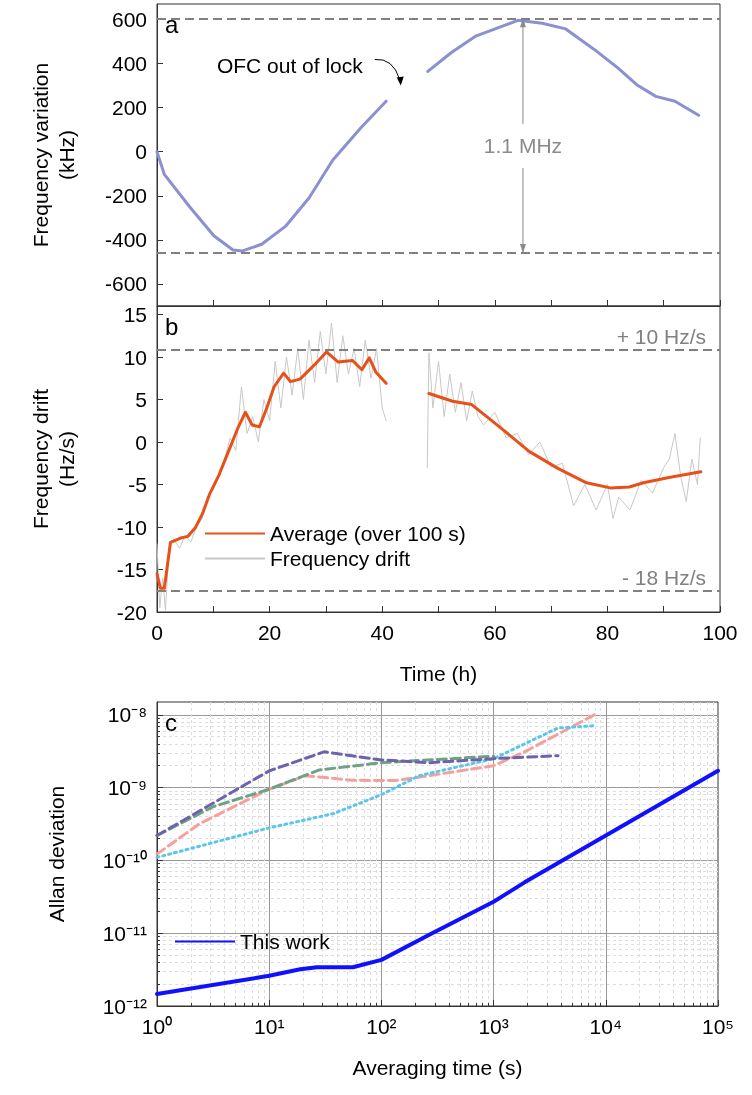  I want to click on y-tick-label: 10⁻⁸, so click(127, 715).